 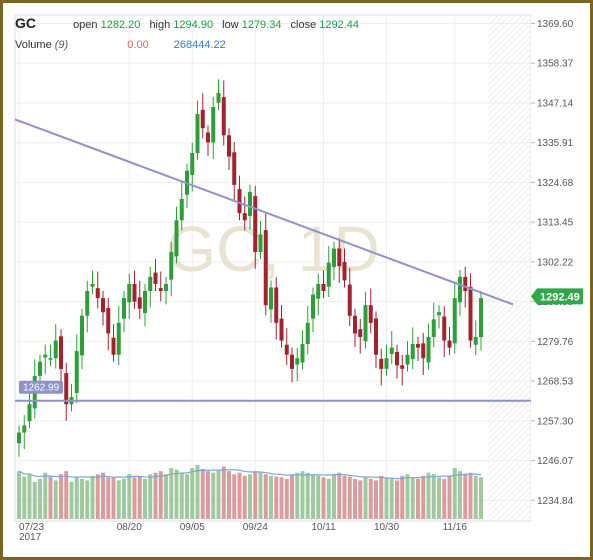 What do you see at coordinates (30, 537) in the screenshot?
I see `year-label: 2017` at bounding box center [30, 537].